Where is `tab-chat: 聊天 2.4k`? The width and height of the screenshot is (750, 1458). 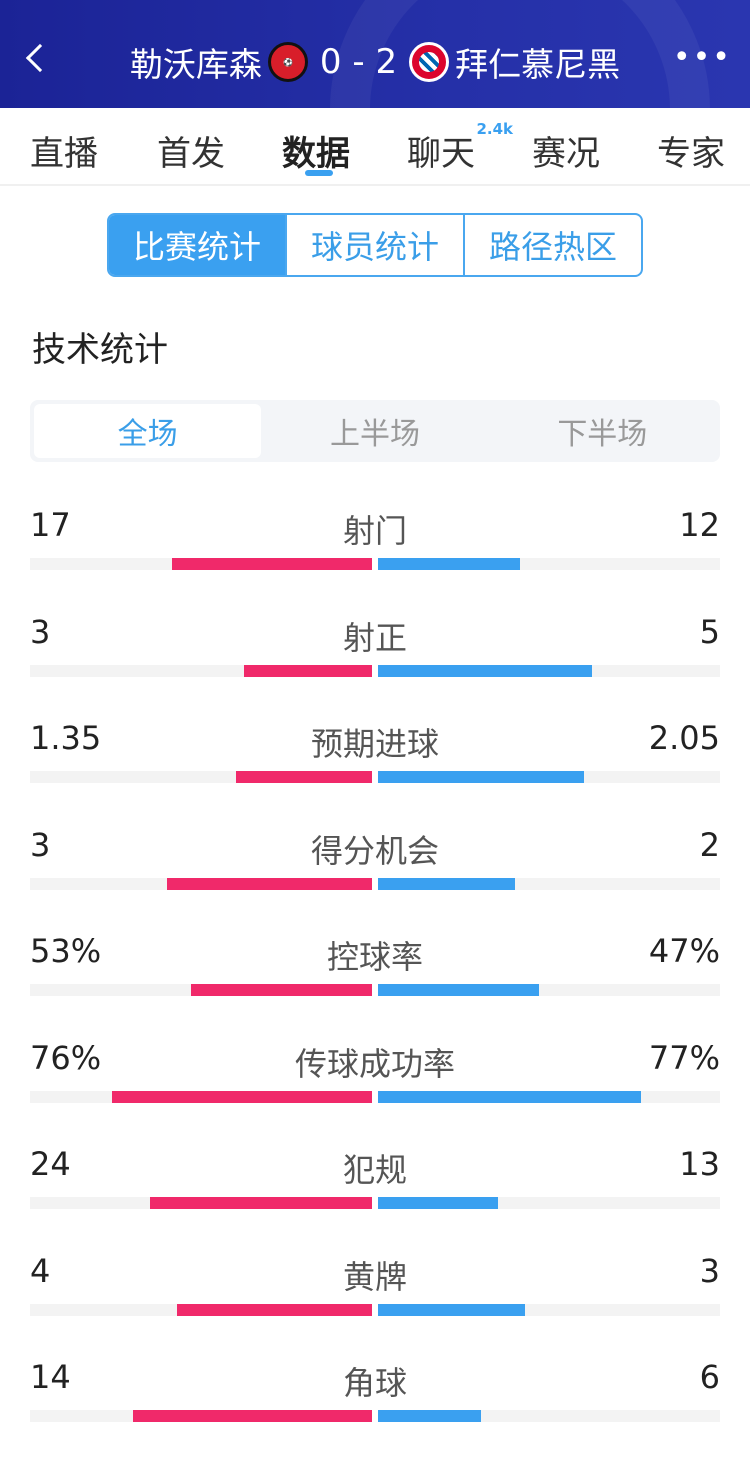 tab-chat: 聊天 2.4k is located at coordinates (460, 147).